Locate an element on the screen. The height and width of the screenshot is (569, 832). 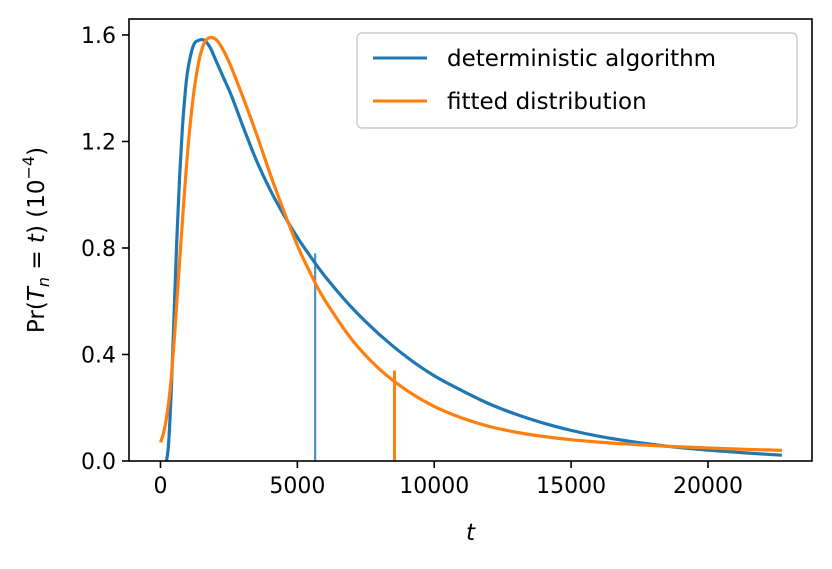
x-axis: 0 5000 10000 15000 20000 is located at coordinates (448, 480).